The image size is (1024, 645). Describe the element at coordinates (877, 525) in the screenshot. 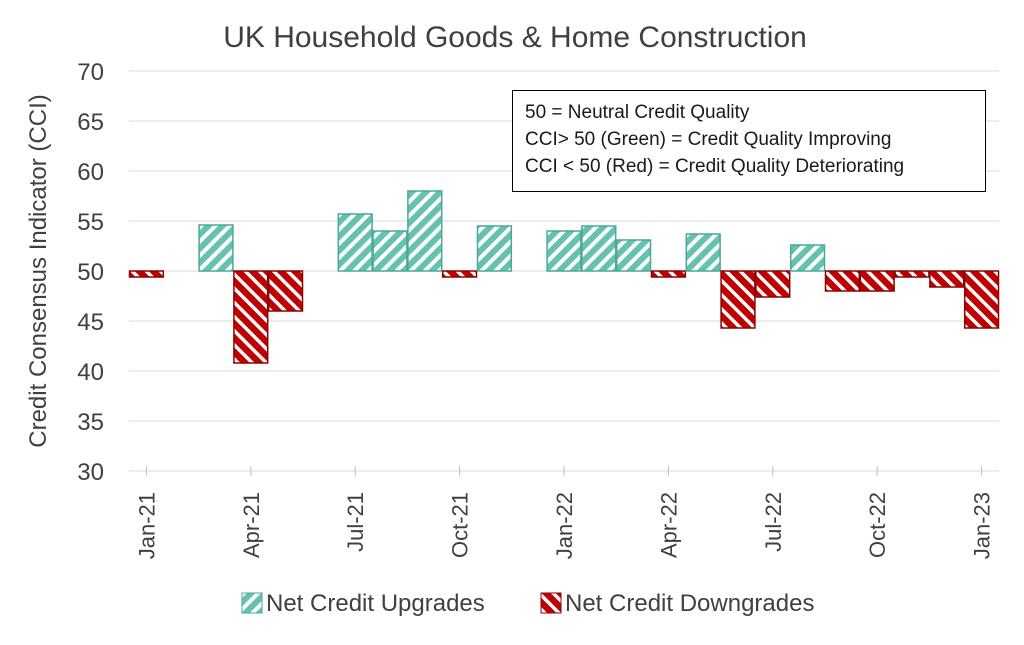

I see `x-tick-label-Oct-22: Oct-22` at that location.